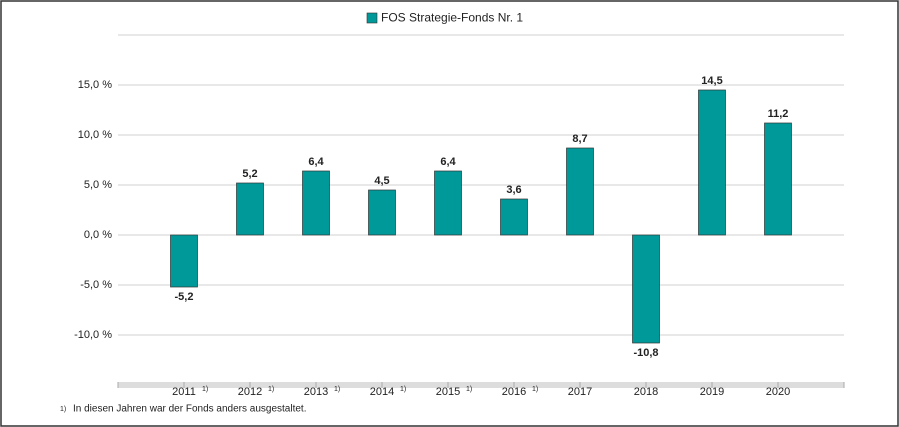 This screenshot has height=427, width=899. What do you see at coordinates (382, 392) in the screenshot?
I see `x-tick-label: 2014` at bounding box center [382, 392].